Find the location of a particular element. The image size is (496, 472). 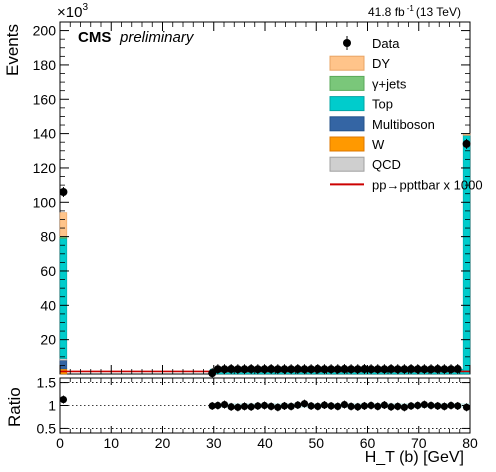

legend-label-w: W is located at coordinates (378, 144).